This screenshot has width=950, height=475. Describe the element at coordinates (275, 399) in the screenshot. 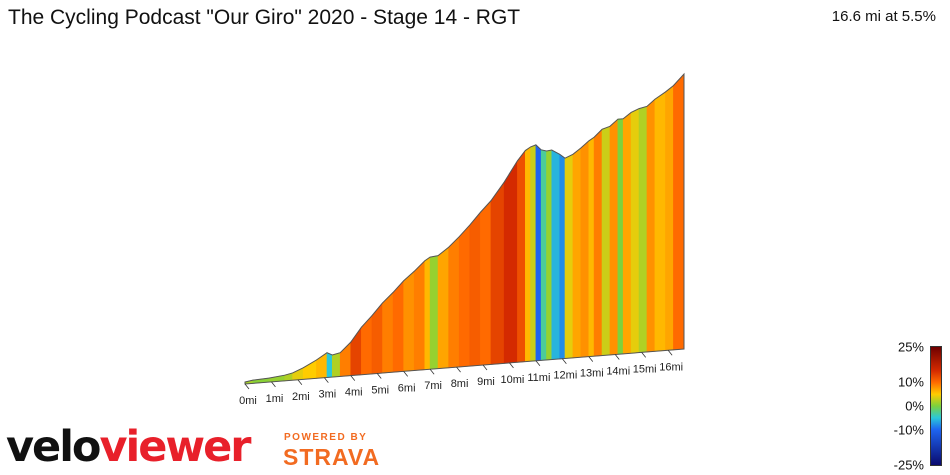

I see `x-tick-label: 1mi` at that location.